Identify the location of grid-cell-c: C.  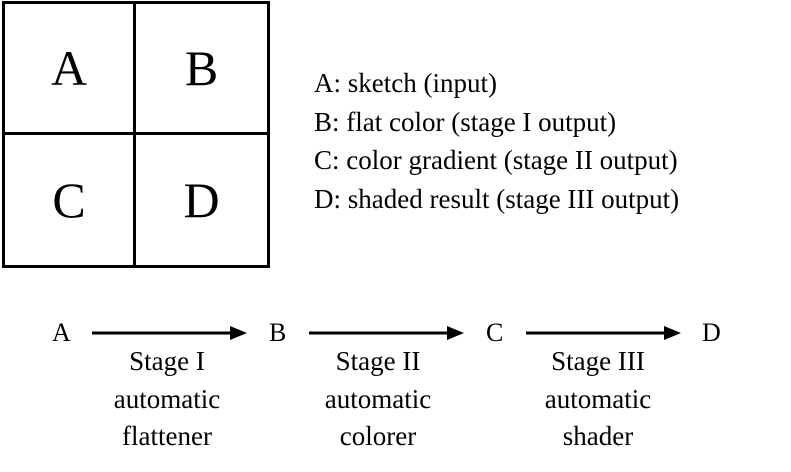
(70, 199).